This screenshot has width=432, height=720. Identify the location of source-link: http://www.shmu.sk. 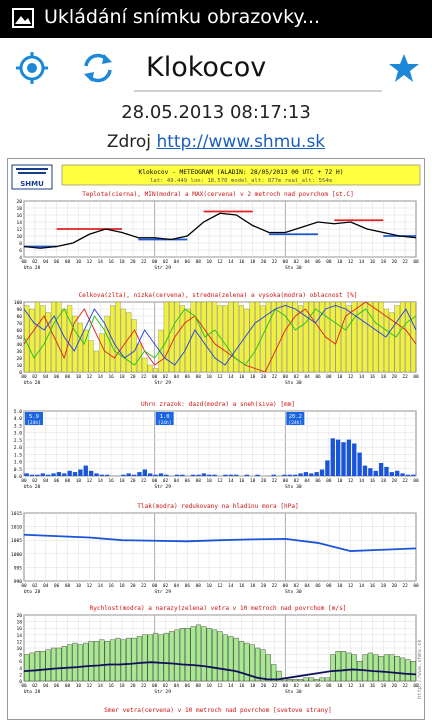
(241, 142).